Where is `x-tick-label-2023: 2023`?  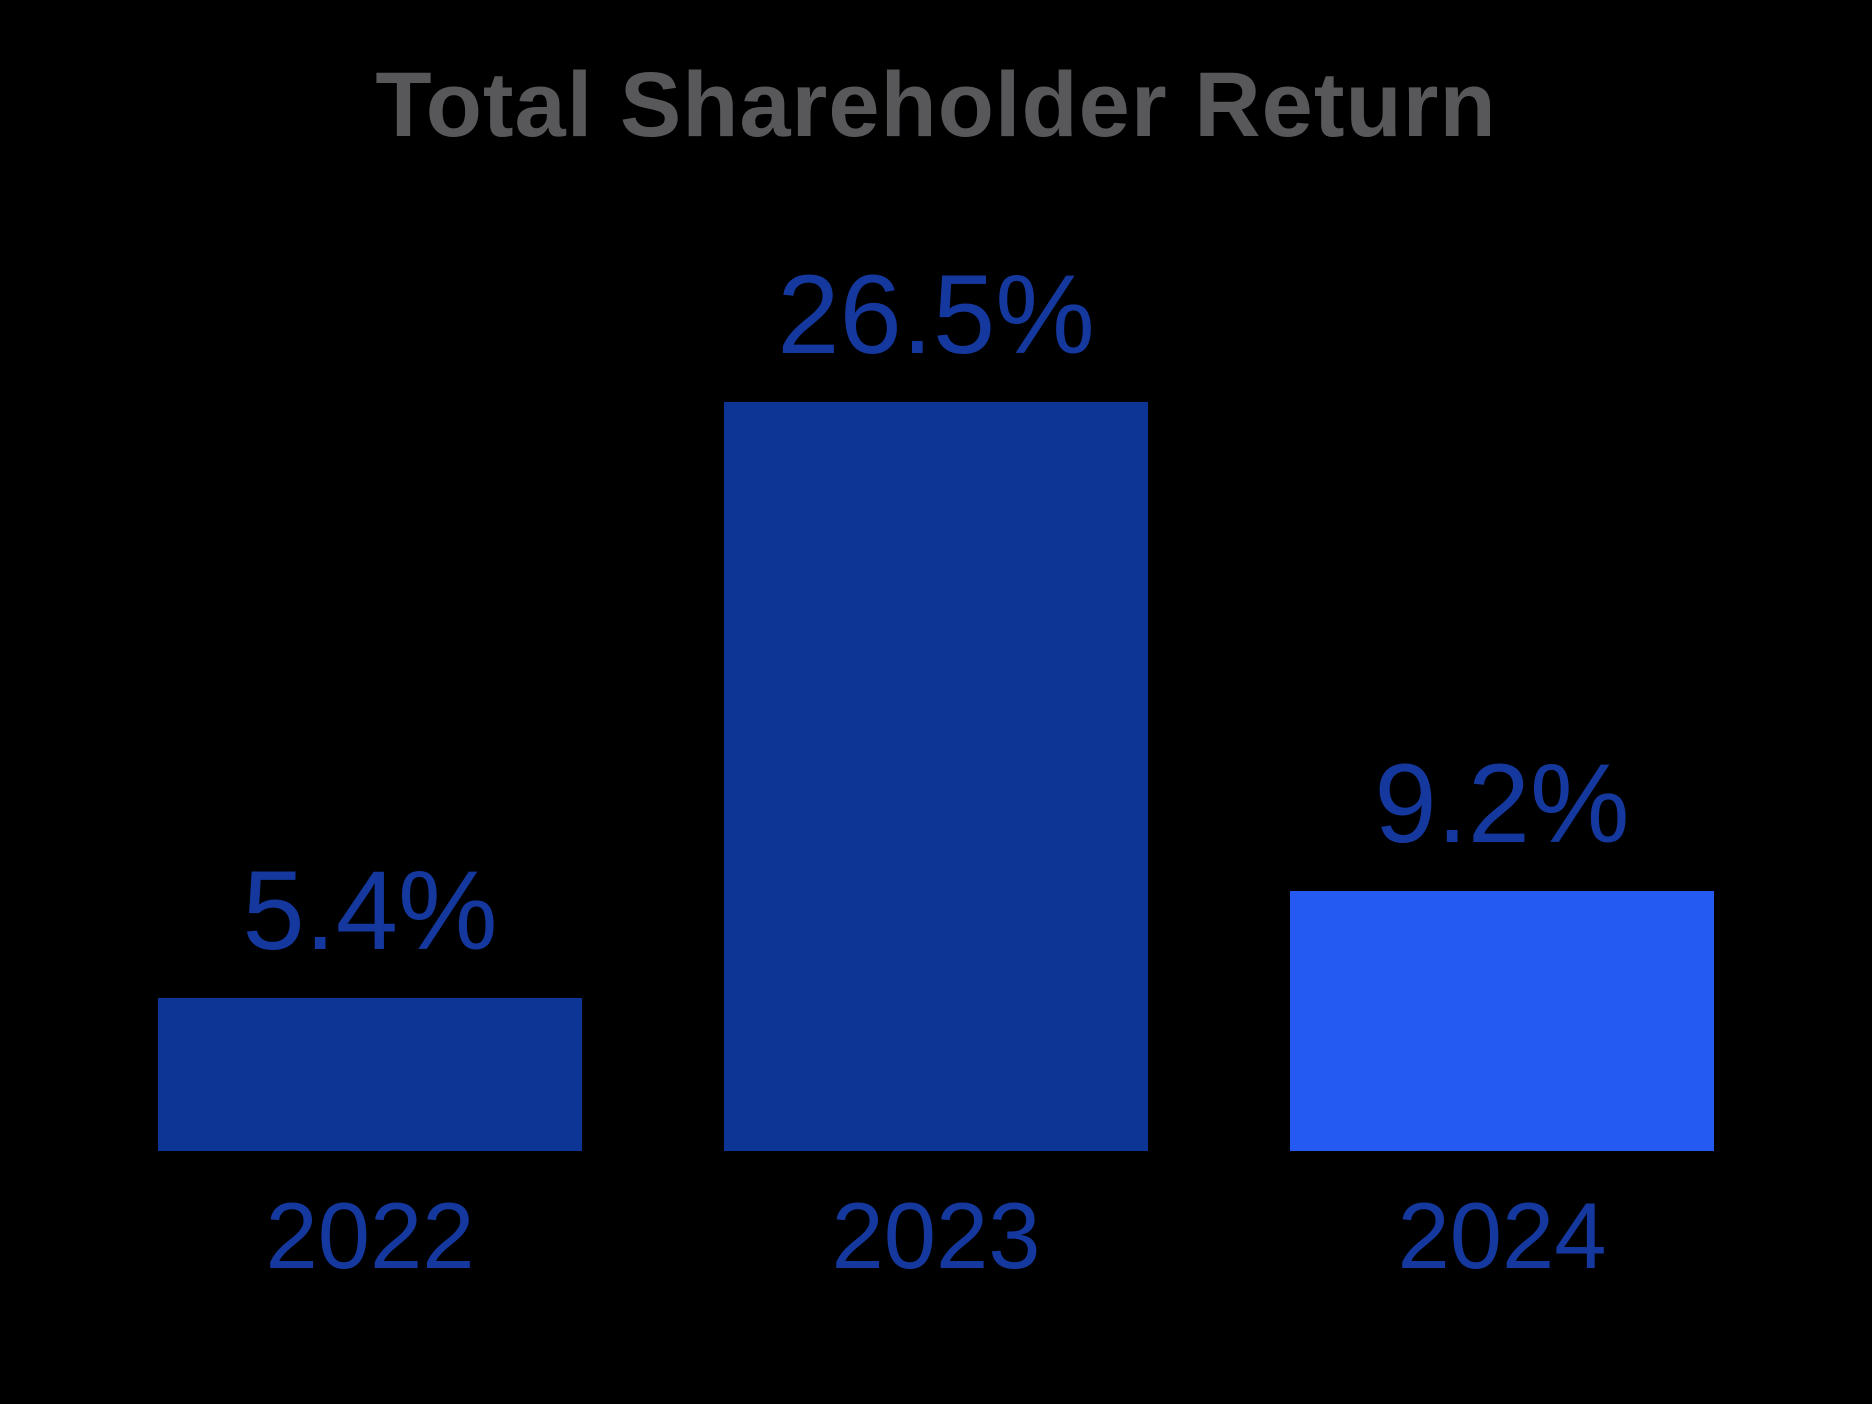 x-tick-label-2023: 2023 is located at coordinates (936, 1235).